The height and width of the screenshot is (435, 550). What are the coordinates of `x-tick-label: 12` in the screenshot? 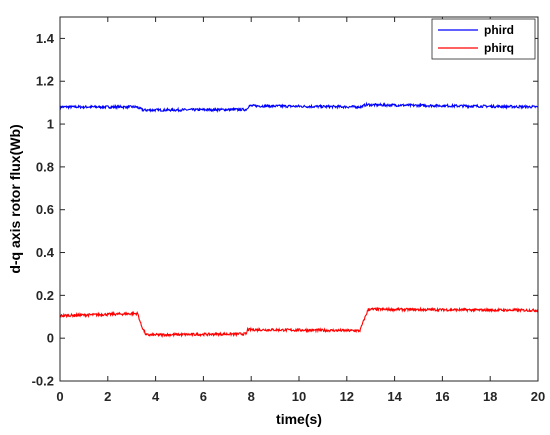 It's located at (347, 396).